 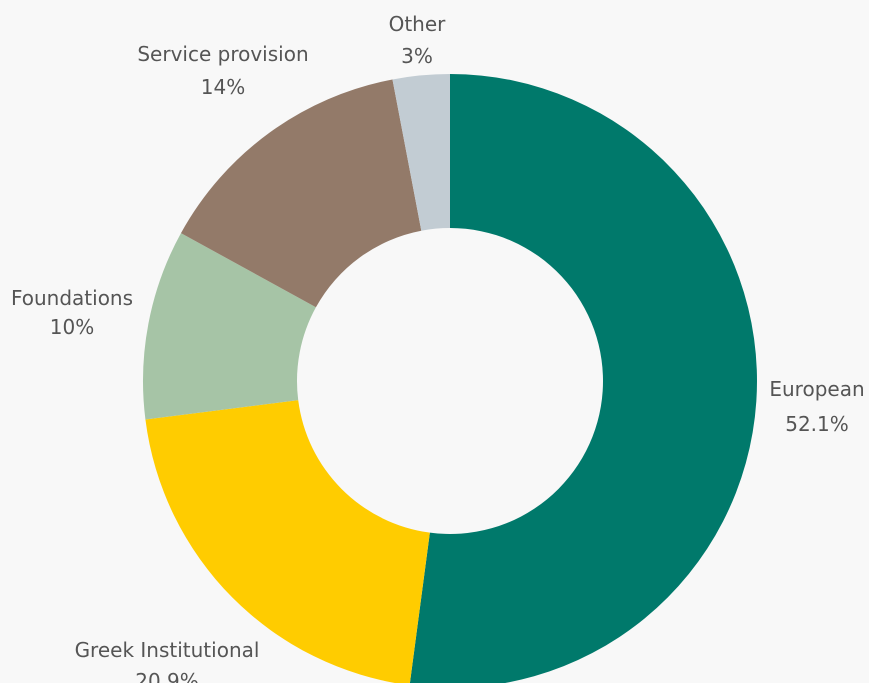 I want to click on slice-label-other: Other, so click(x=418, y=24).